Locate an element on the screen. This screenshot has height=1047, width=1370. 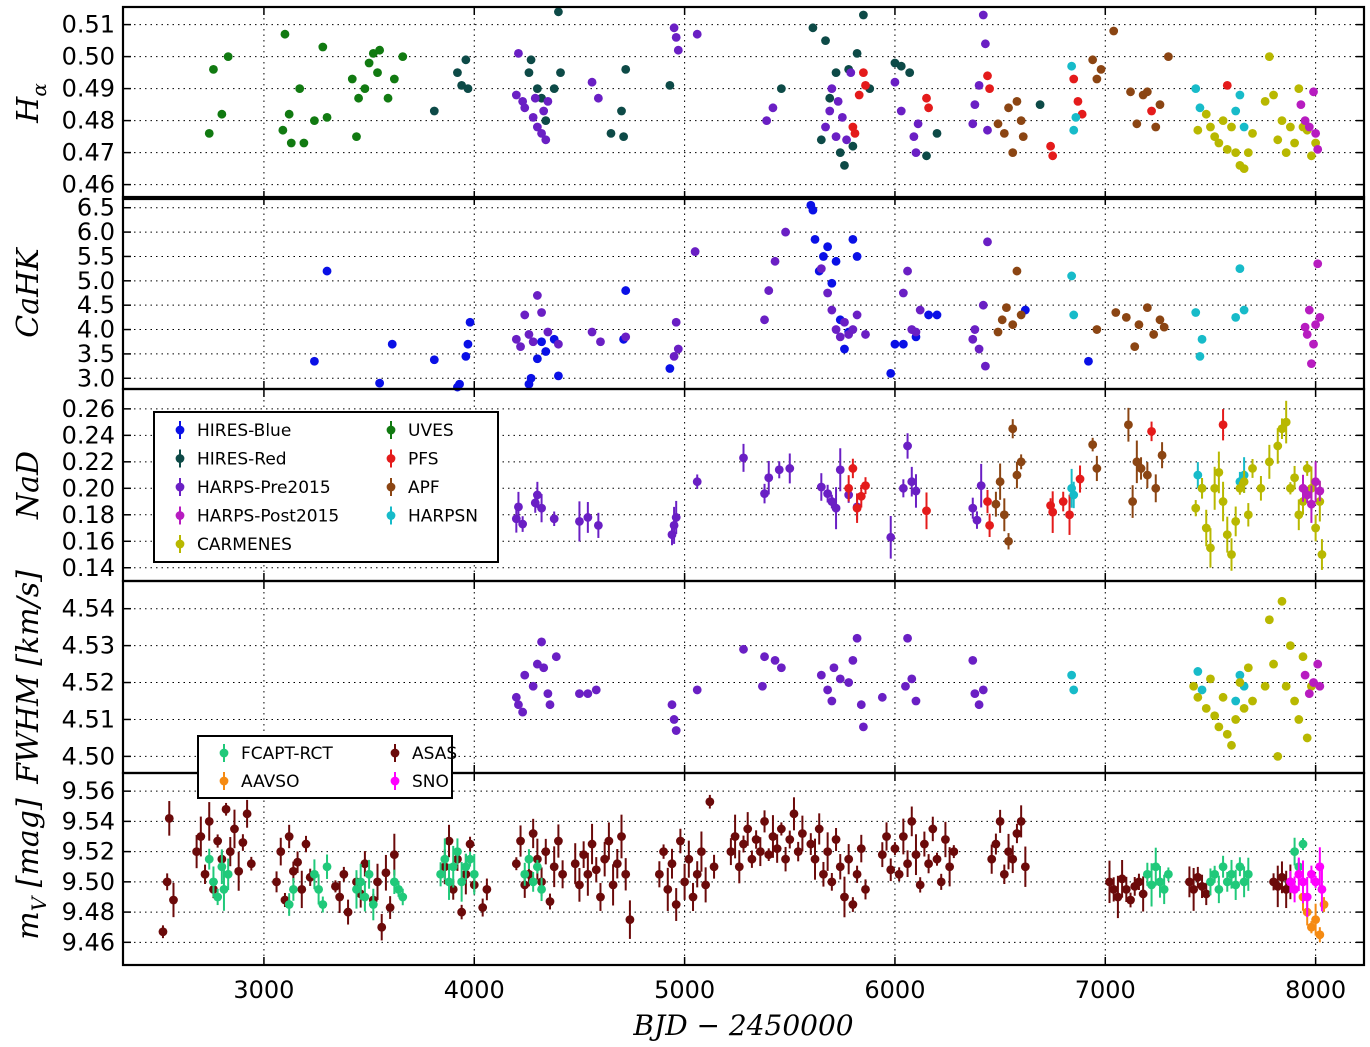
legend-entry: PFS is located at coordinates (412, 459).